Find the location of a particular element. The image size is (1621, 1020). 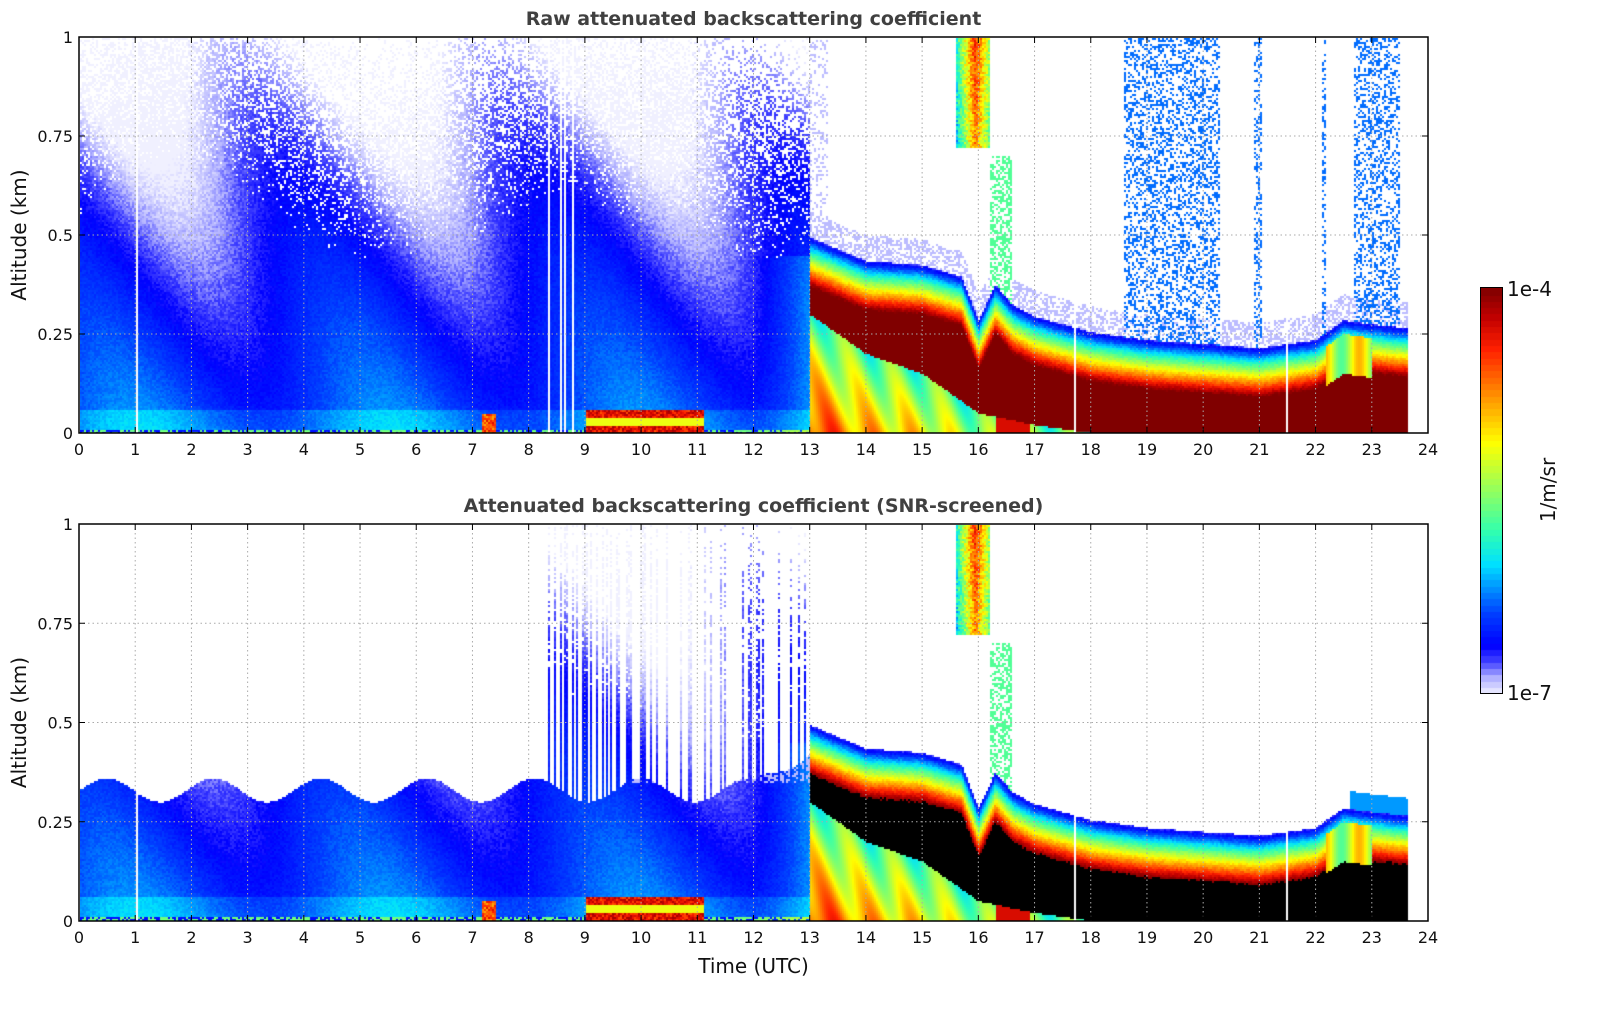

colorbar-max-label: 1e-4 is located at coordinates (1529, 289).